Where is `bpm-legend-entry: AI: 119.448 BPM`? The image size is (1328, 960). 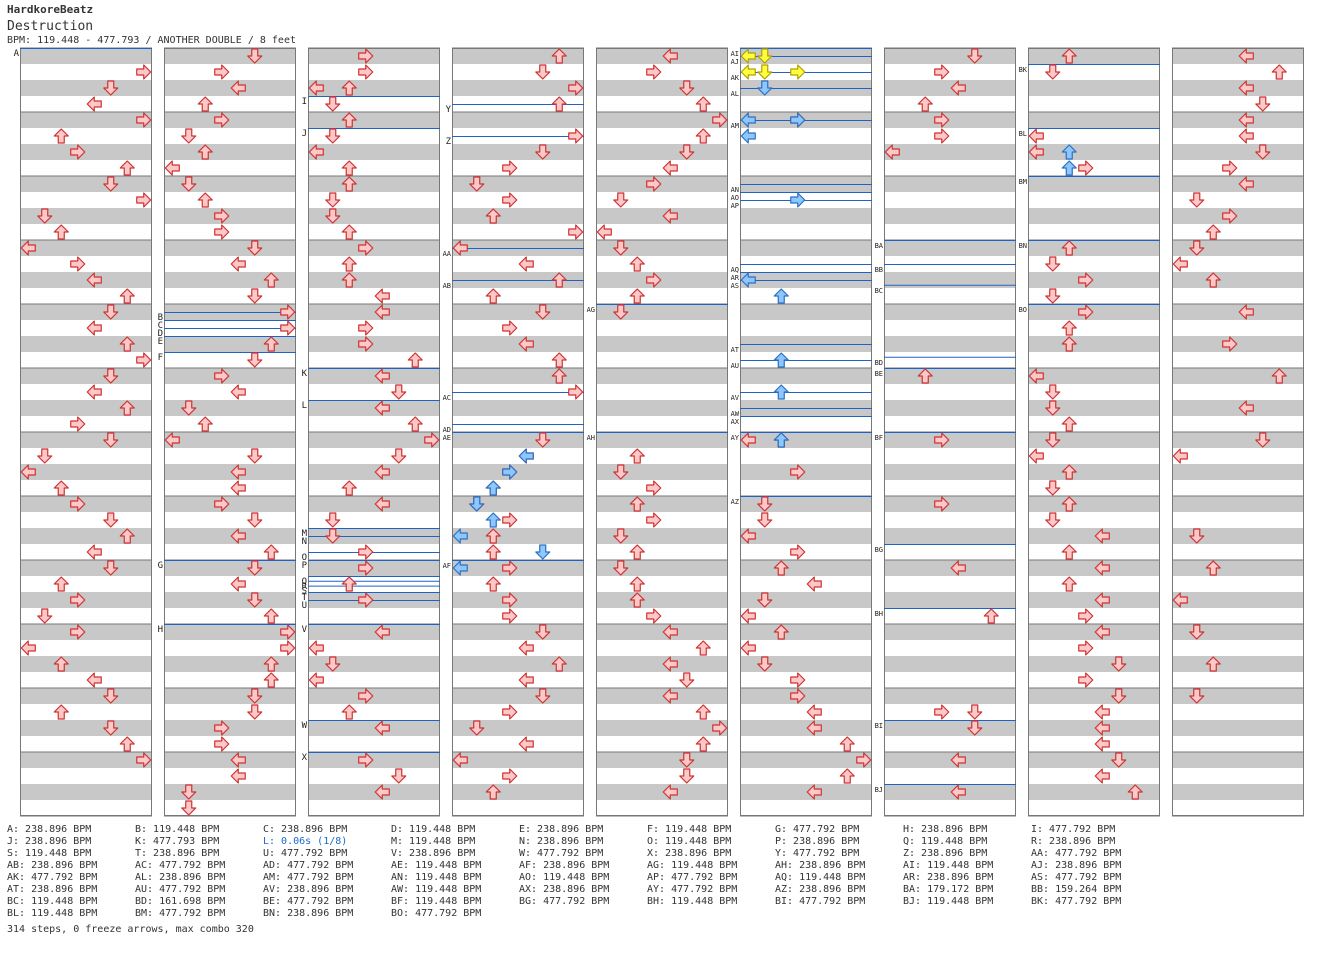 bpm-legend-entry: AI: 119.448 BPM is located at coordinates (948, 865).